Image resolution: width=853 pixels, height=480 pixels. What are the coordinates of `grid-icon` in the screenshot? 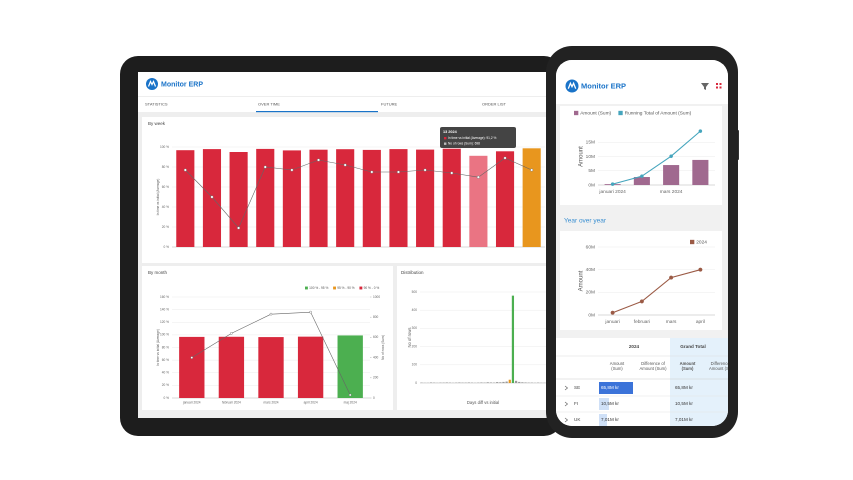 It's located at (719, 86).